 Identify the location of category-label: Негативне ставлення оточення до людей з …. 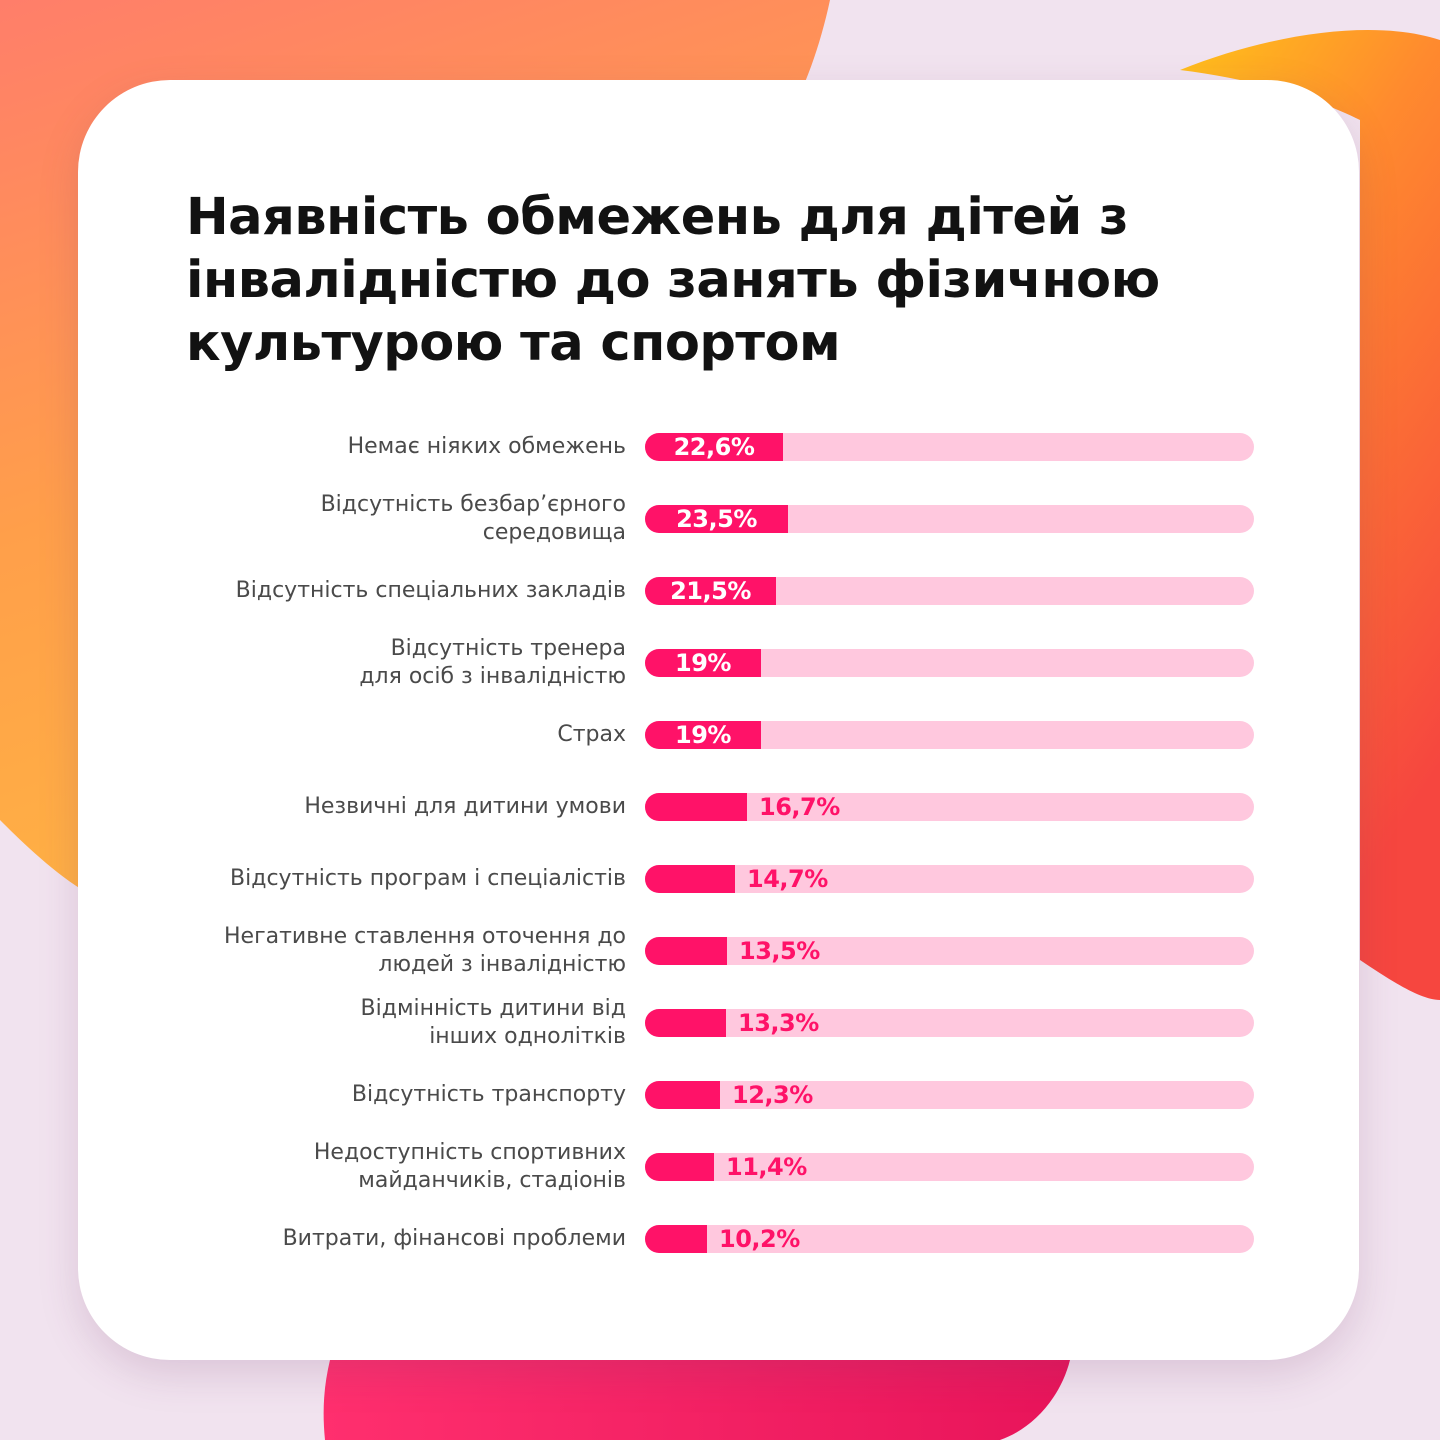
(425, 950).